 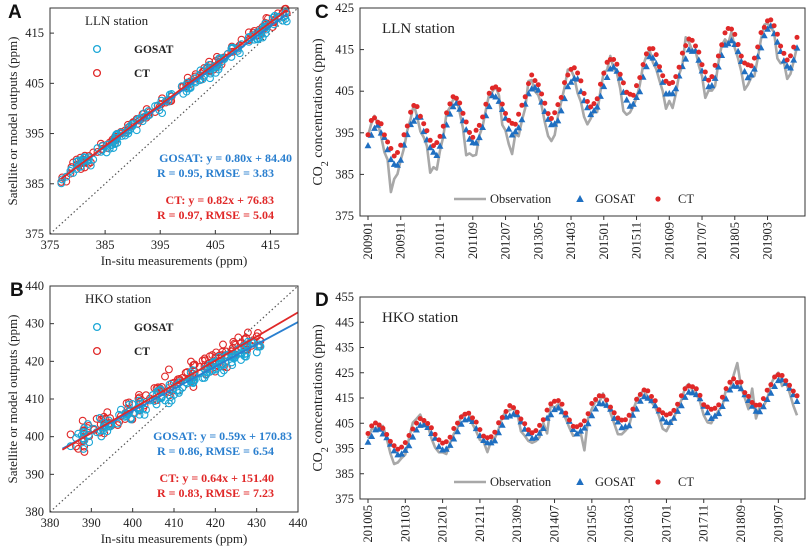 What do you see at coordinates (344, 216) in the screenshot?
I see `y-tick-label: 375` at bounding box center [344, 216].